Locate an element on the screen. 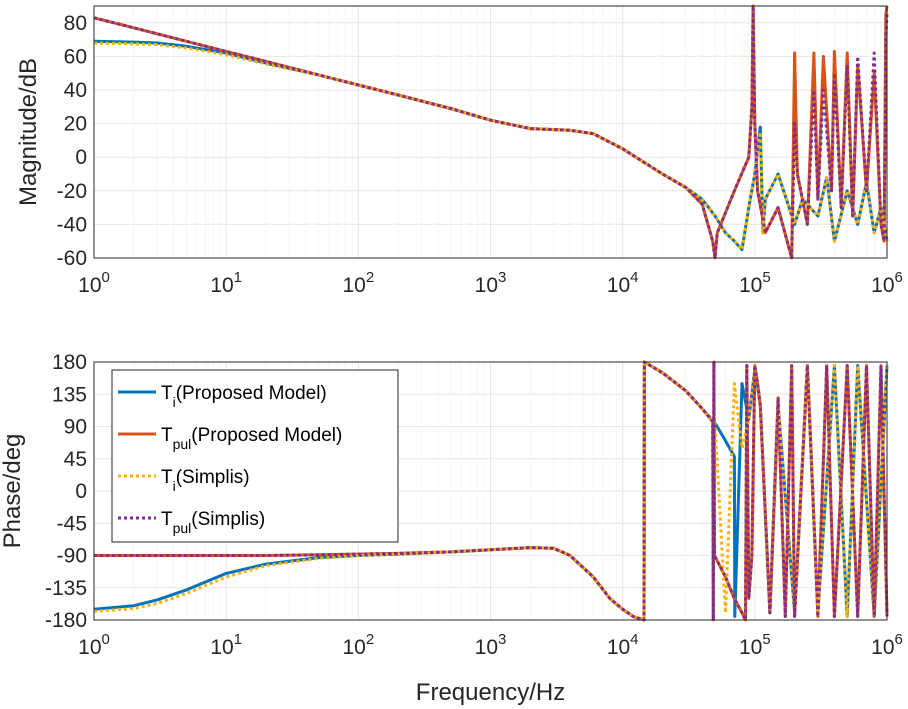 The image size is (908, 709). y-tick-label: 60 is located at coordinates (75, 56).